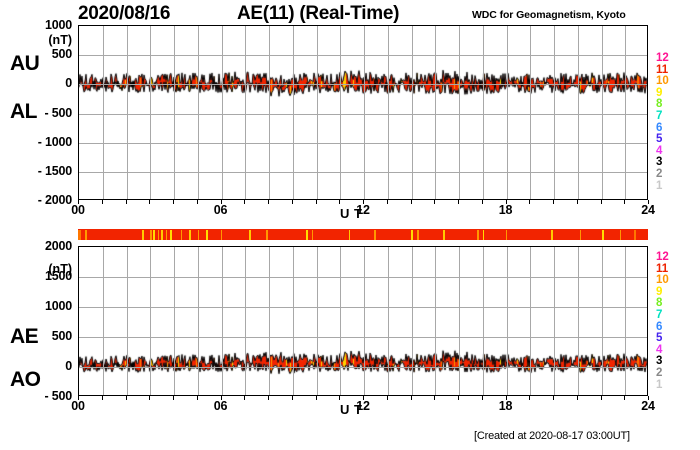  Describe the element at coordinates (124, 13) in the screenshot. I see `header-date: 2020/08/16` at that location.